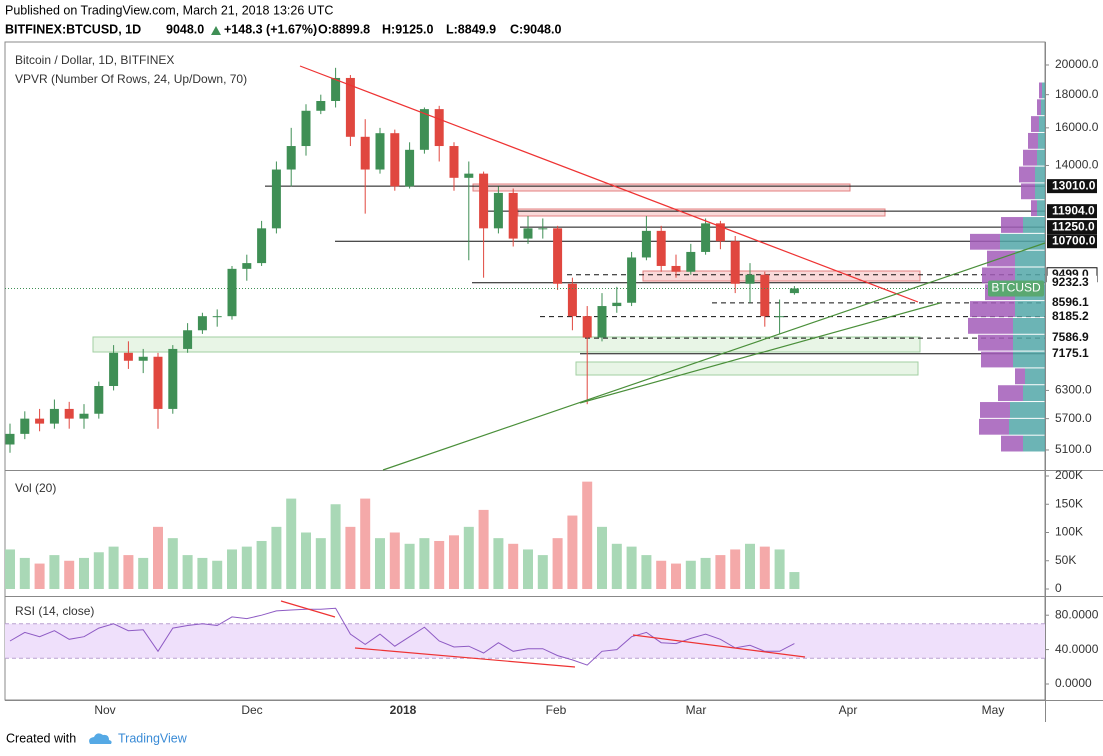 The height and width of the screenshot is (756, 1103). I want to click on x-tick-label: Dec, so click(251, 710).